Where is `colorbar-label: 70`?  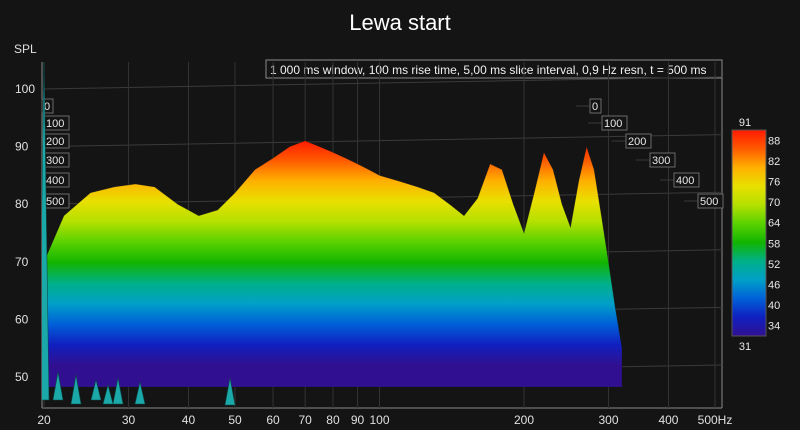 colorbar-label: 70 is located at coordinates (774, 203).